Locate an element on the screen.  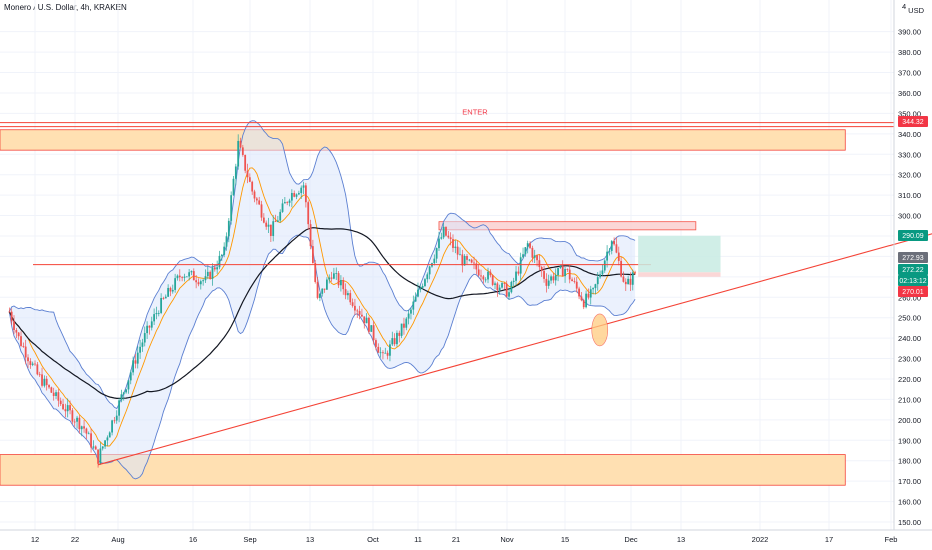
target-zone is located at coordinates (679, 254).